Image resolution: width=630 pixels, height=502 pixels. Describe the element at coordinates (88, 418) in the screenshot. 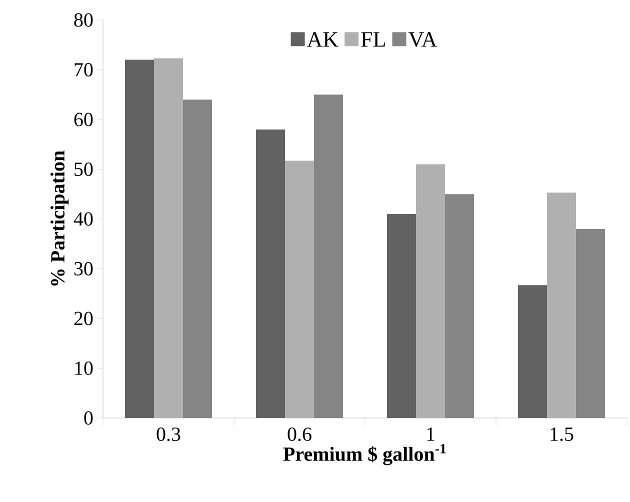

I see `y-tick-label: 0` at that location.